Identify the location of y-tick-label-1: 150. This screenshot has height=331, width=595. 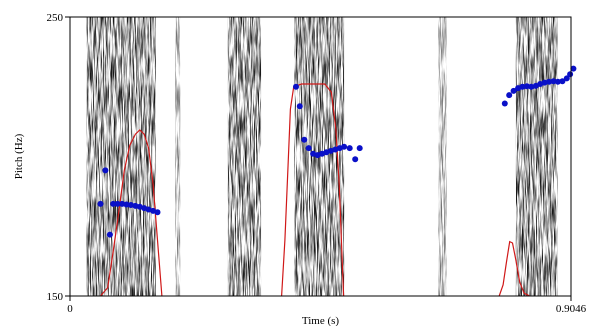
(55, 297).